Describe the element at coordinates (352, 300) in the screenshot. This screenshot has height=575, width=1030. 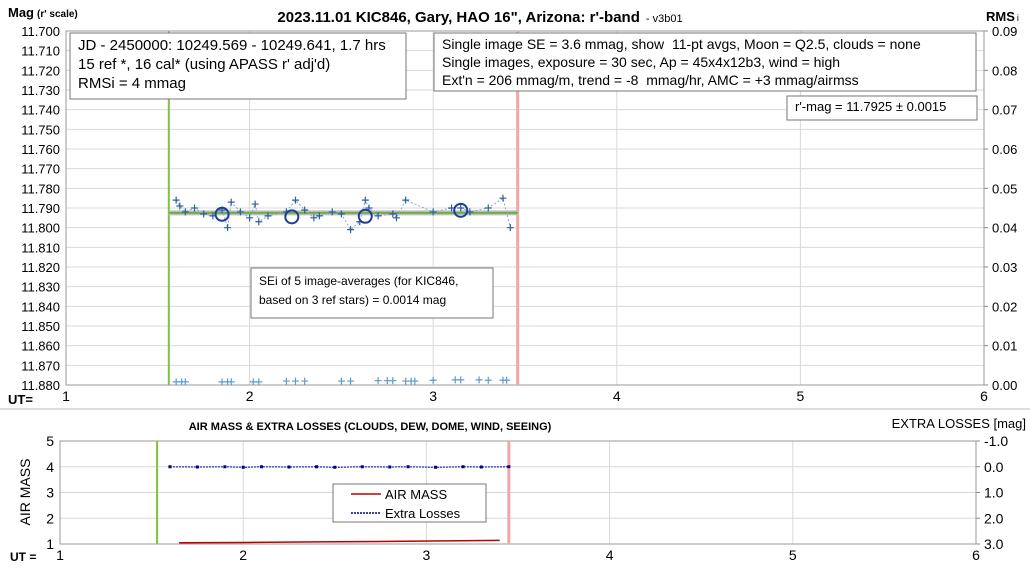
I see `annotation-text: based on 3 ref stars) = 0.0014 mag` at that location.